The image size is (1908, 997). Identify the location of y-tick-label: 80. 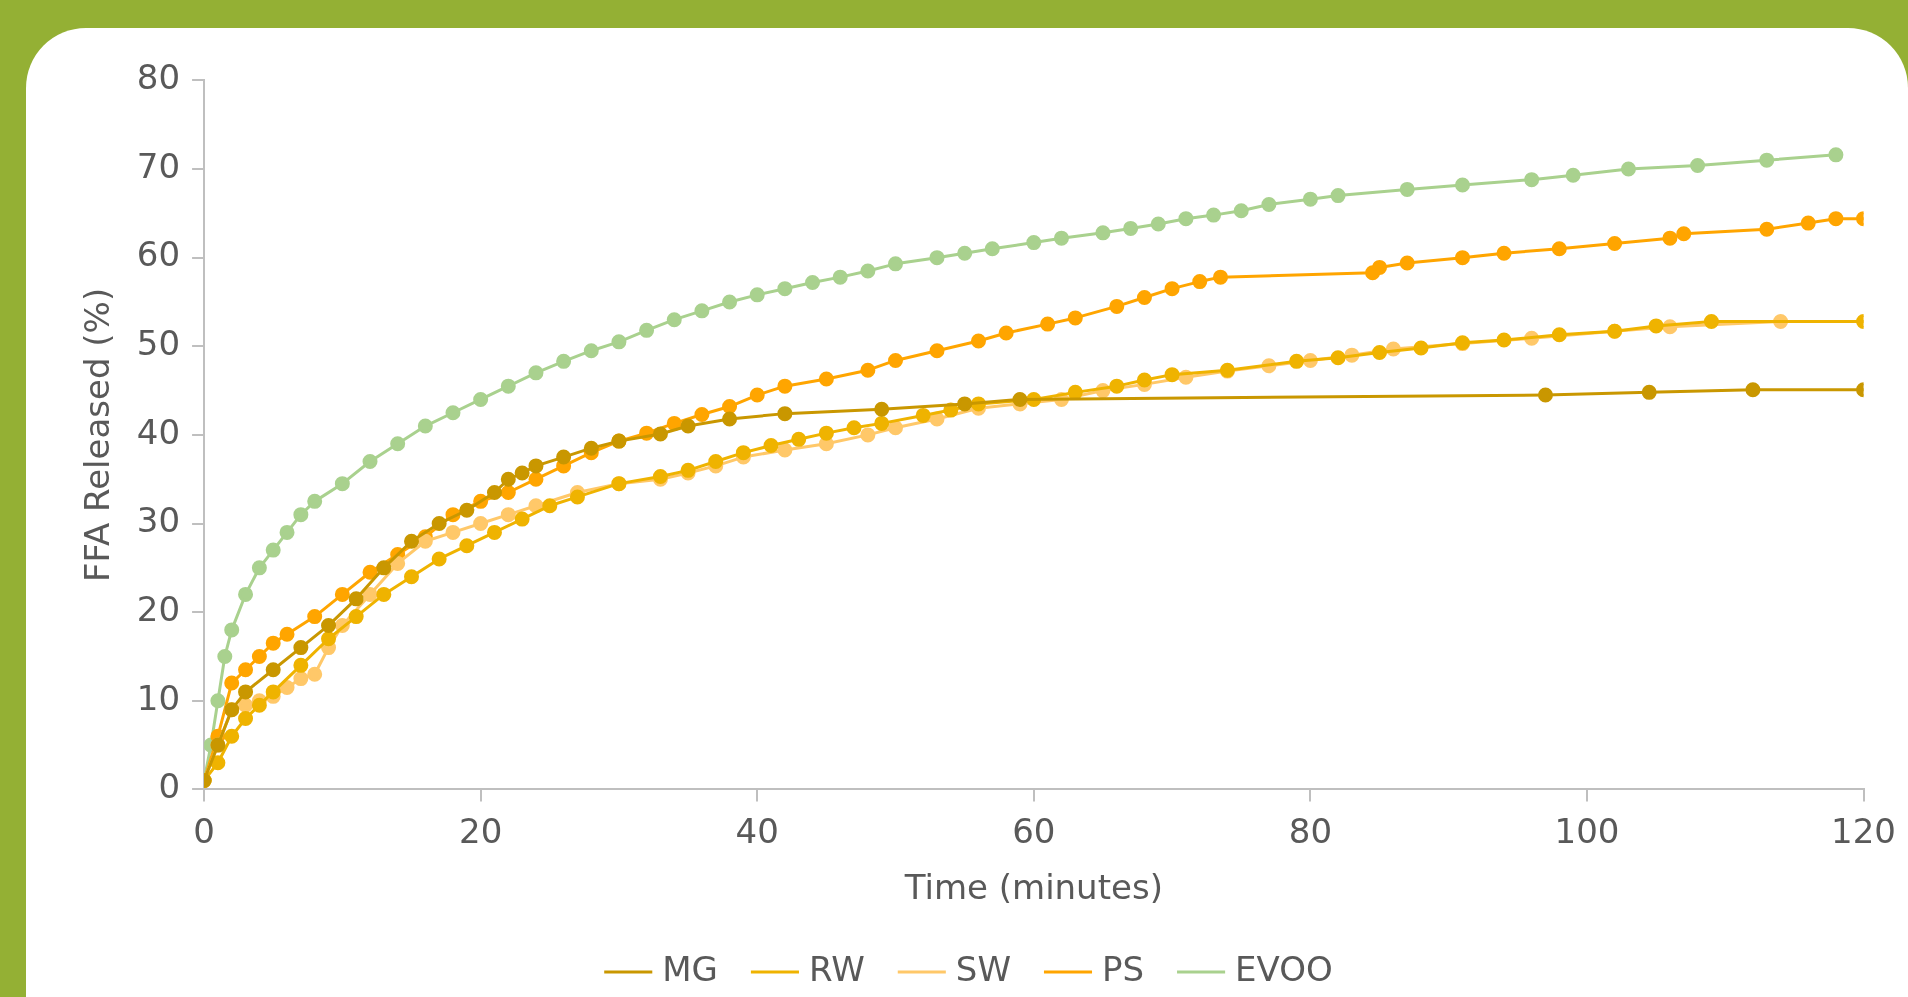
(158, 77).